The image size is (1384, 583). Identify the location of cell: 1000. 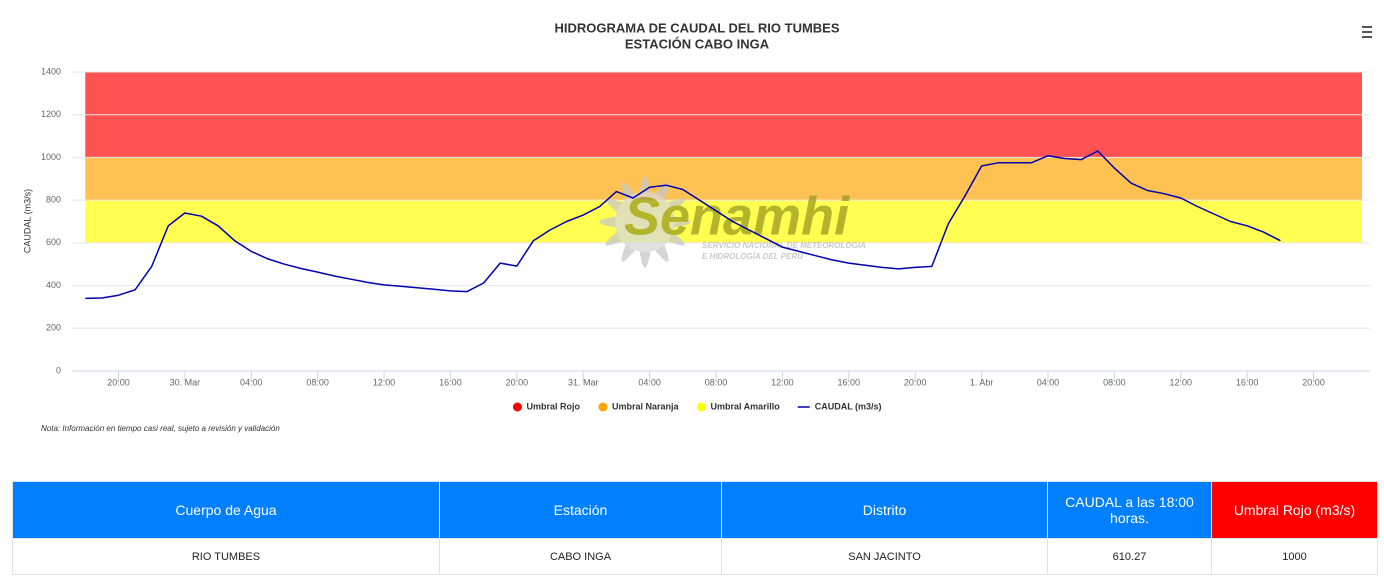
(1294, 556).